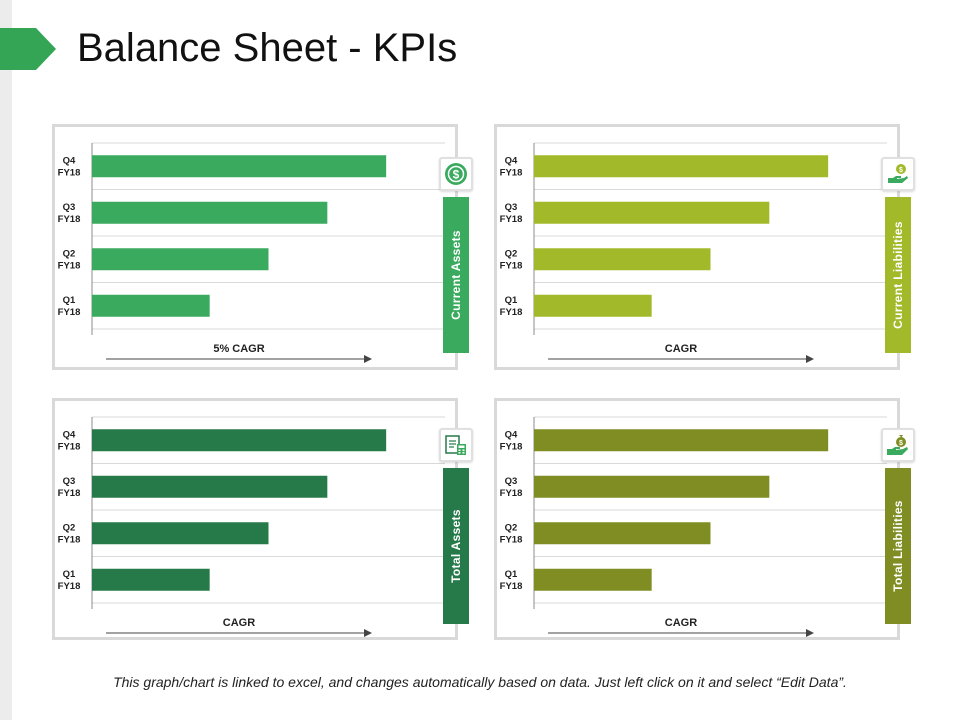 This screenshot has width=960, height=720. I want to click on icon-box-total-assets, so click(456, 445).